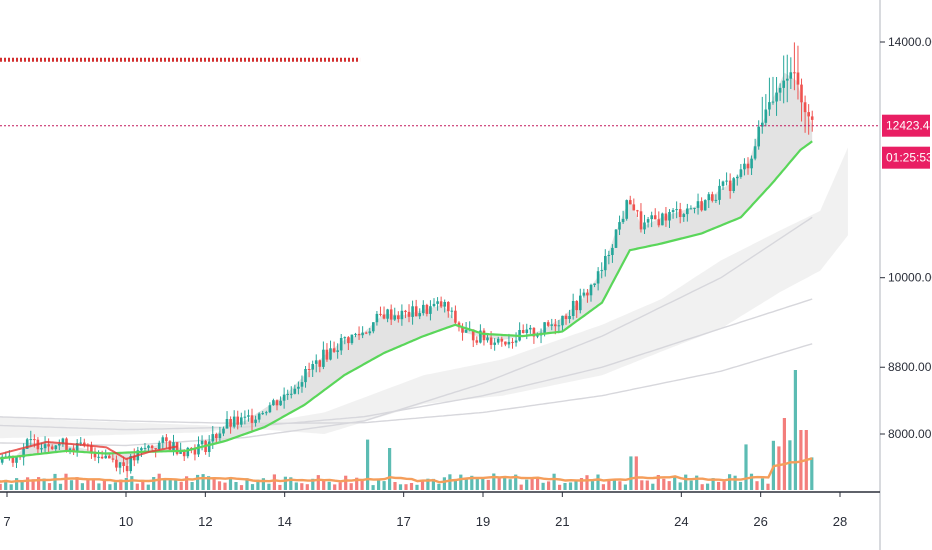 This screenshot has width=932, height=550. I want to click on x-axis: 7 10 12 14 17 19 21 24 26 28, so click(425, 510).